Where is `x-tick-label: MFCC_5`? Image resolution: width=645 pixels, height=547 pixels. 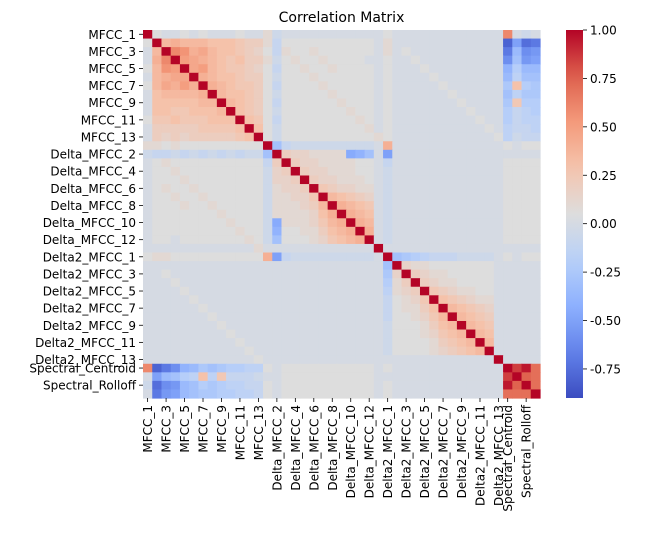 x-tick-label: MFCC_5 is located at coordinates (185, 429).